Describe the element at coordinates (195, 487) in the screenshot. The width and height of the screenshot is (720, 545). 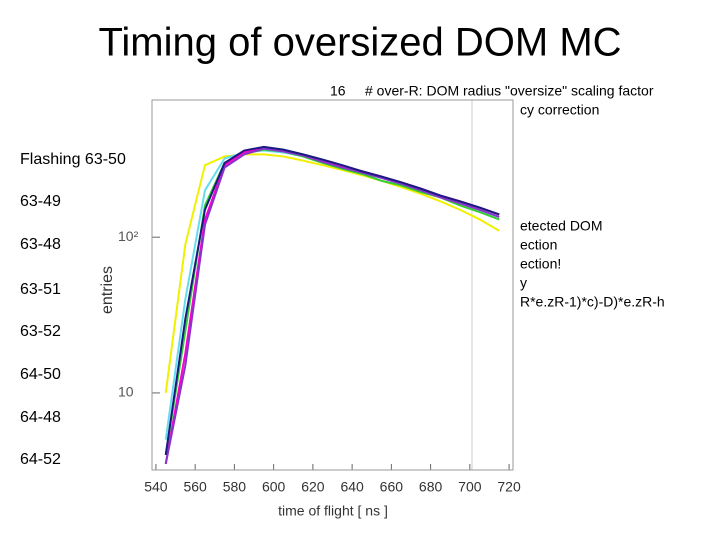
I see `x-tick-label: 560` at that location.